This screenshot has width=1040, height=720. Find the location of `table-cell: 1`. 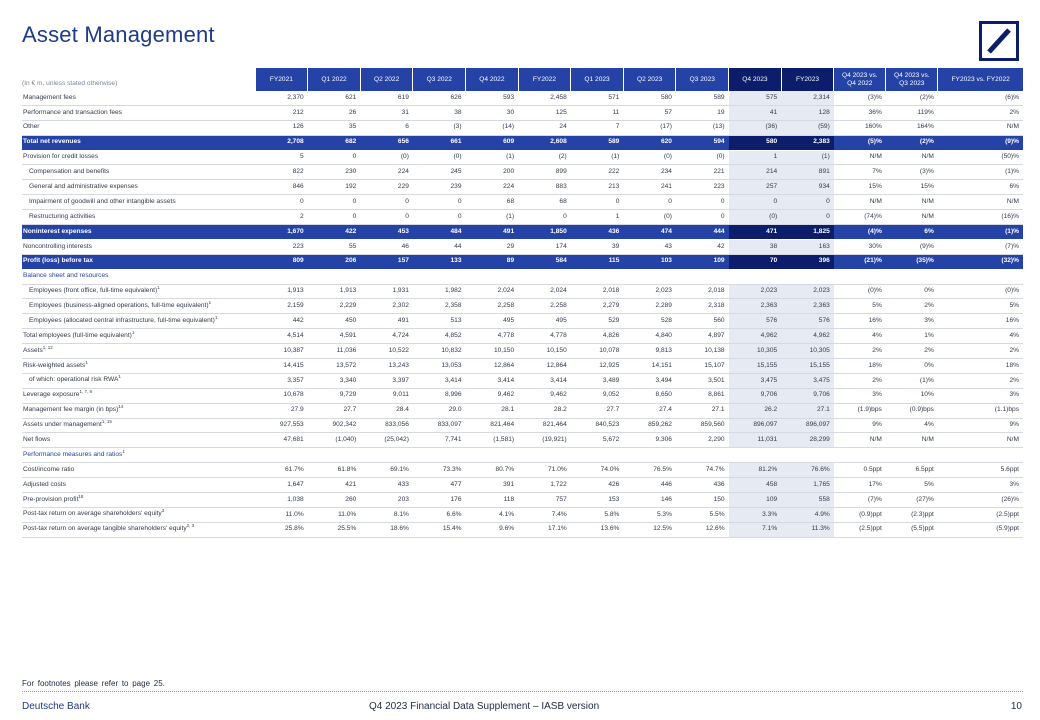

table-cell: 1 is located at coordinates (755, 158).